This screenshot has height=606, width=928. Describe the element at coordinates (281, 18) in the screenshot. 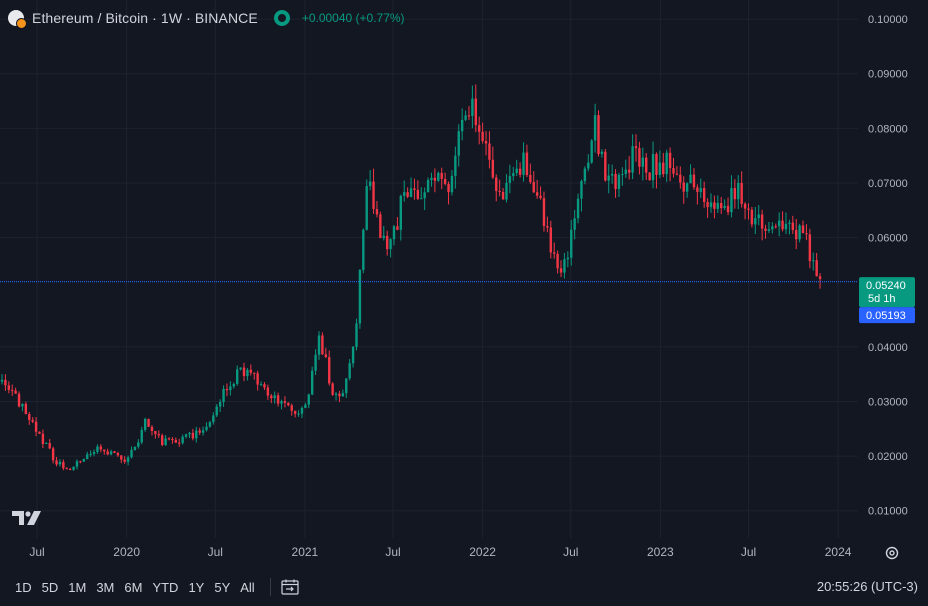

I see `eye-icon` at that location.